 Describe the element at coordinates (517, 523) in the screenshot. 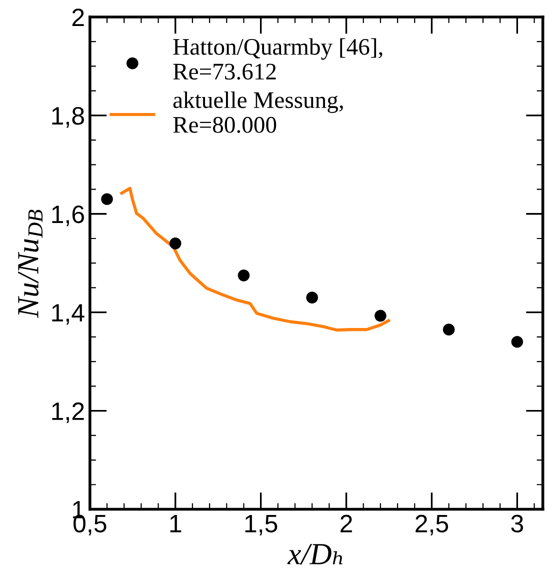

I see `x-tick-label: 3` at that location.